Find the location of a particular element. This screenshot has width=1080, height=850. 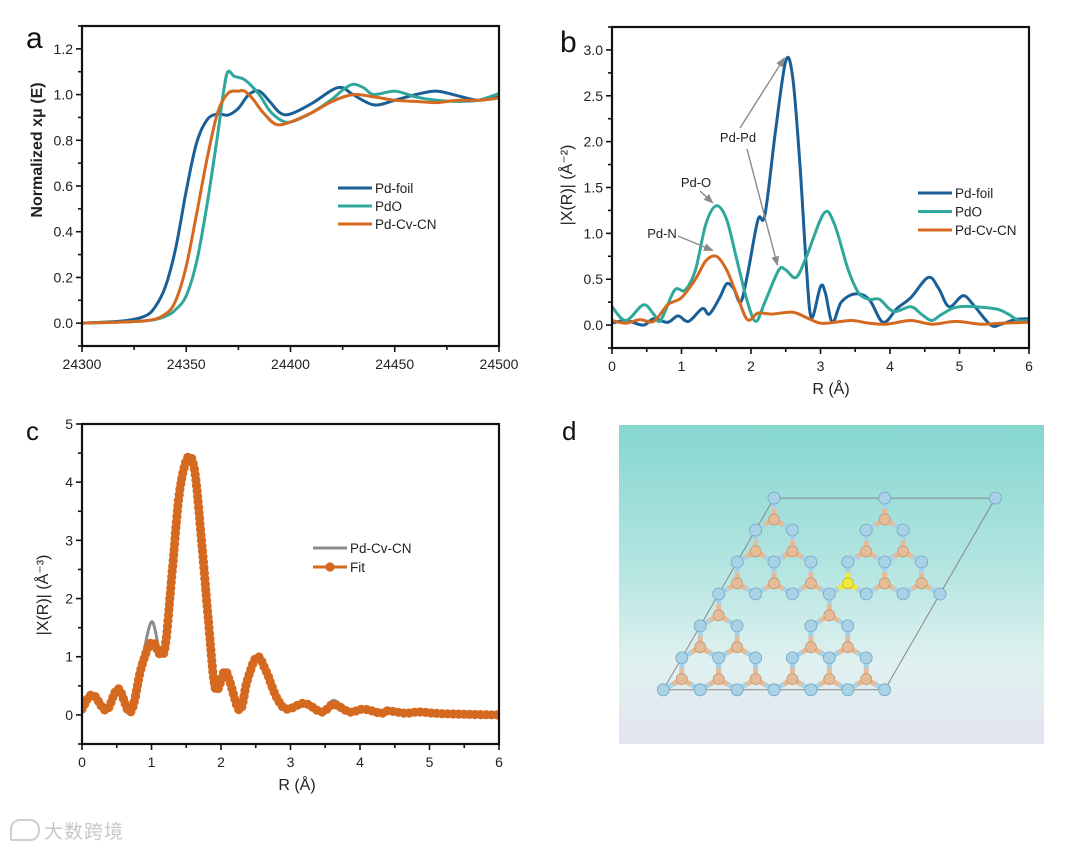

x-tick-label: 24500 is located at coordinates (499, 364).